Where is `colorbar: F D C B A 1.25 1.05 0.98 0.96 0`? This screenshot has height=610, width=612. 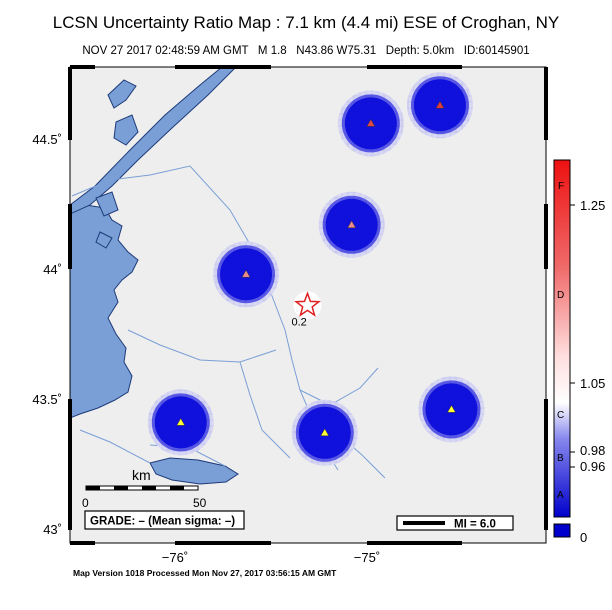
colorbar: F D C B A 1.25 1.05 0.98 0.96 0 is located at coordinates (579, 352).